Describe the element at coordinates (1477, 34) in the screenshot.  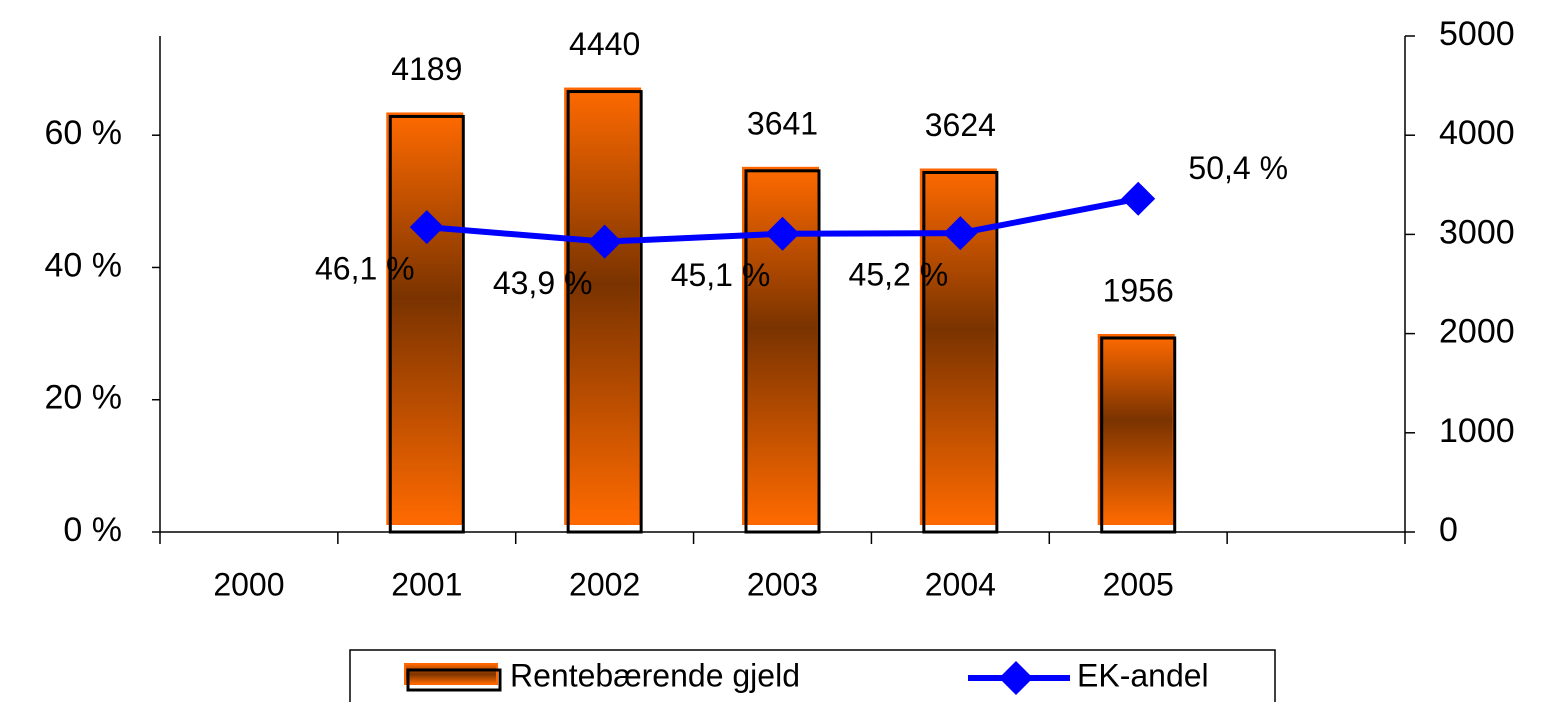
I see `y2-tick-label: 5000` at that location.